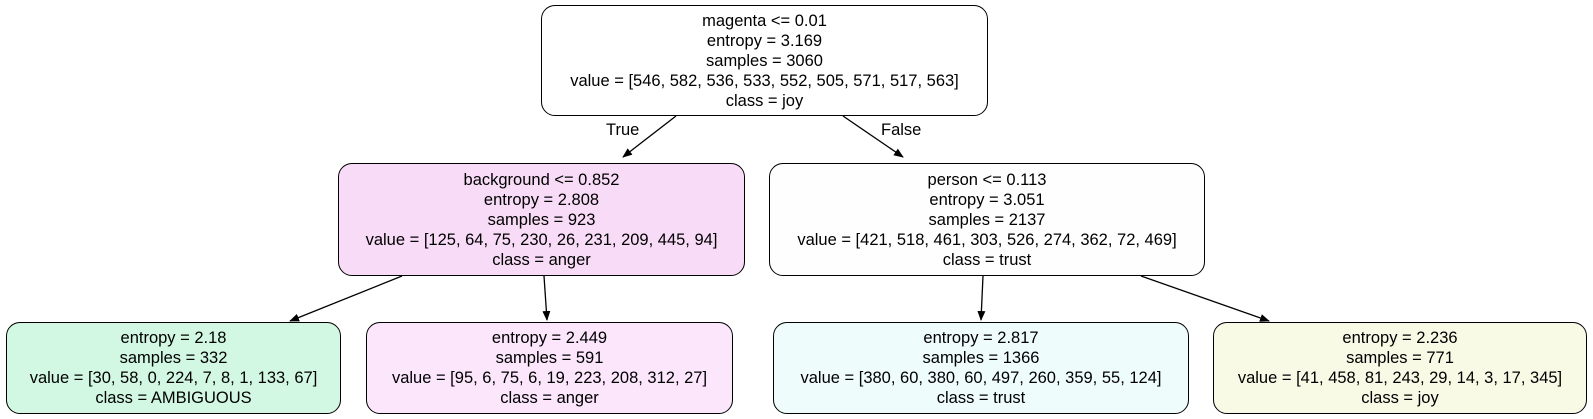 The width and height of the screenshot is (1593, 419). What do you see at coordinates (987, 179) in the screenshot?
I see `node-split-rule: person <= 0.113` at bounding box center [987, 179].